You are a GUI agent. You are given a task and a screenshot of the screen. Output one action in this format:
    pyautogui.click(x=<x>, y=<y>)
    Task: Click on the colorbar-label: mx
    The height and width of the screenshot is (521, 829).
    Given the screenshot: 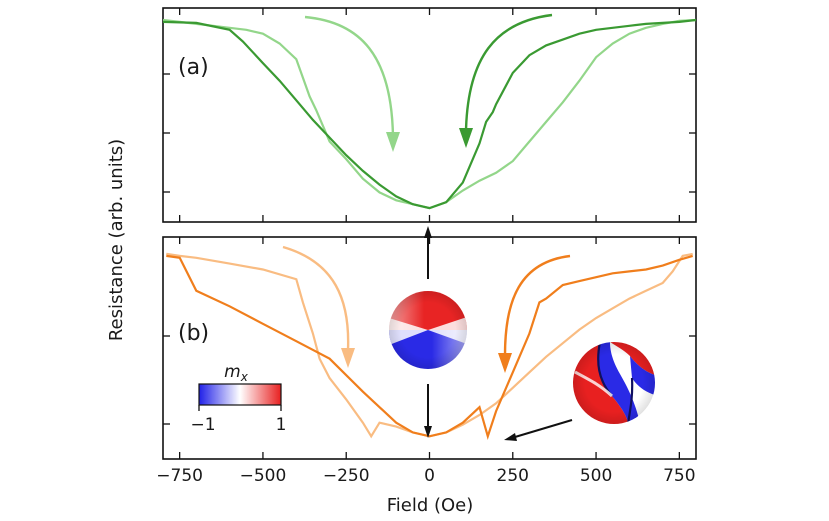 What is the action you would take?
    pyautogui.click(x=236, y=373)
    